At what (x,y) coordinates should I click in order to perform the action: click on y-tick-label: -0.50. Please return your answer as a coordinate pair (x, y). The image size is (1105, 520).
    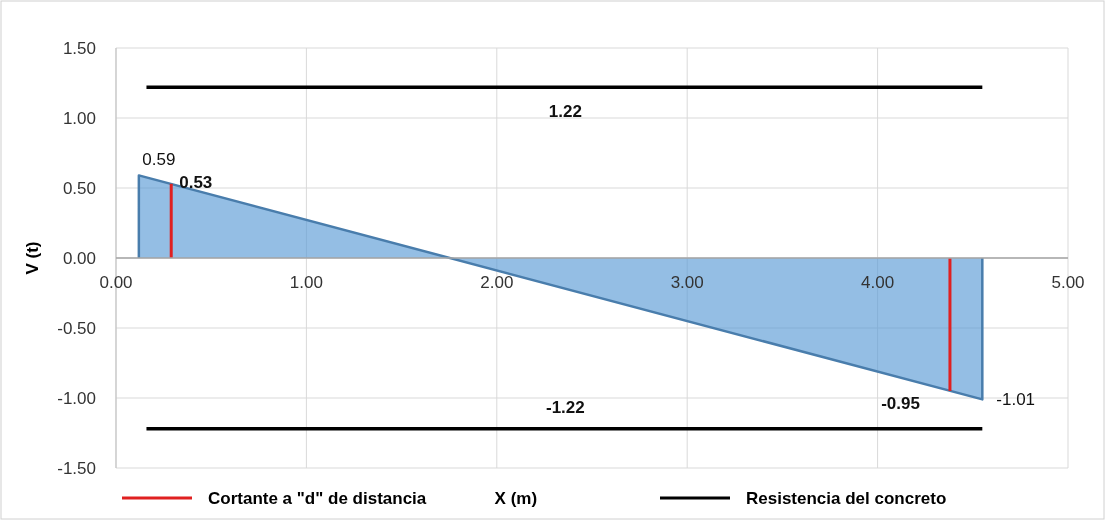
    Looking at the image, I should click on (76, 328).